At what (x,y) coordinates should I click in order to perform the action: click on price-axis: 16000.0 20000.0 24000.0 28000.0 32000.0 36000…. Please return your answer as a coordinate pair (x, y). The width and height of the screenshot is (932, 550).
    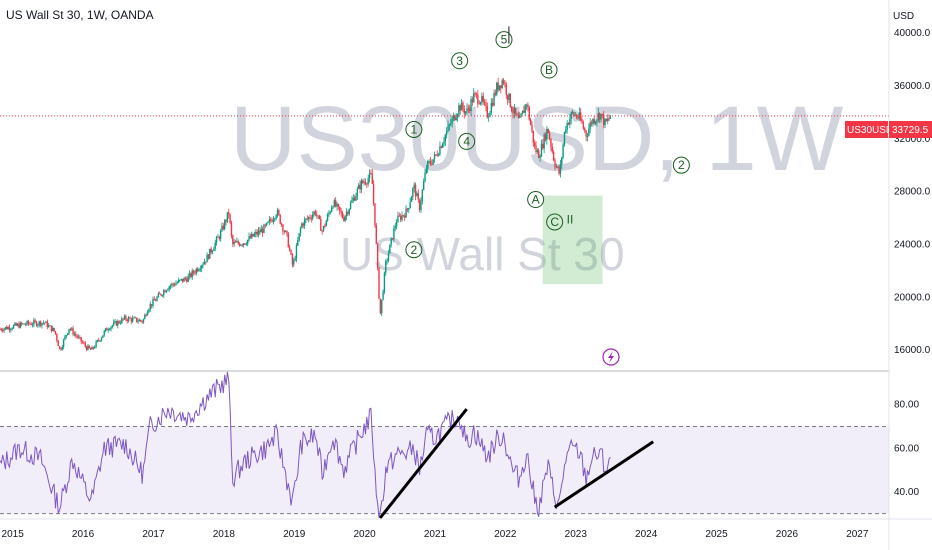
    Looking at the image, I should click on (912, 192).